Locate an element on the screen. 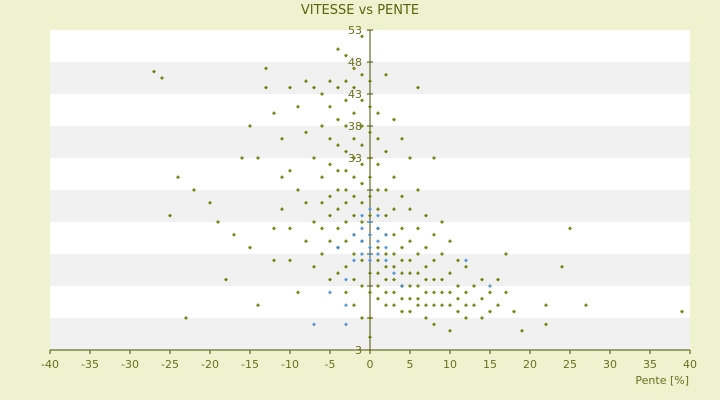 The width and height of the screenshot is (720, 400). x-tick-label: 35 is located at coordinates (650, 364).